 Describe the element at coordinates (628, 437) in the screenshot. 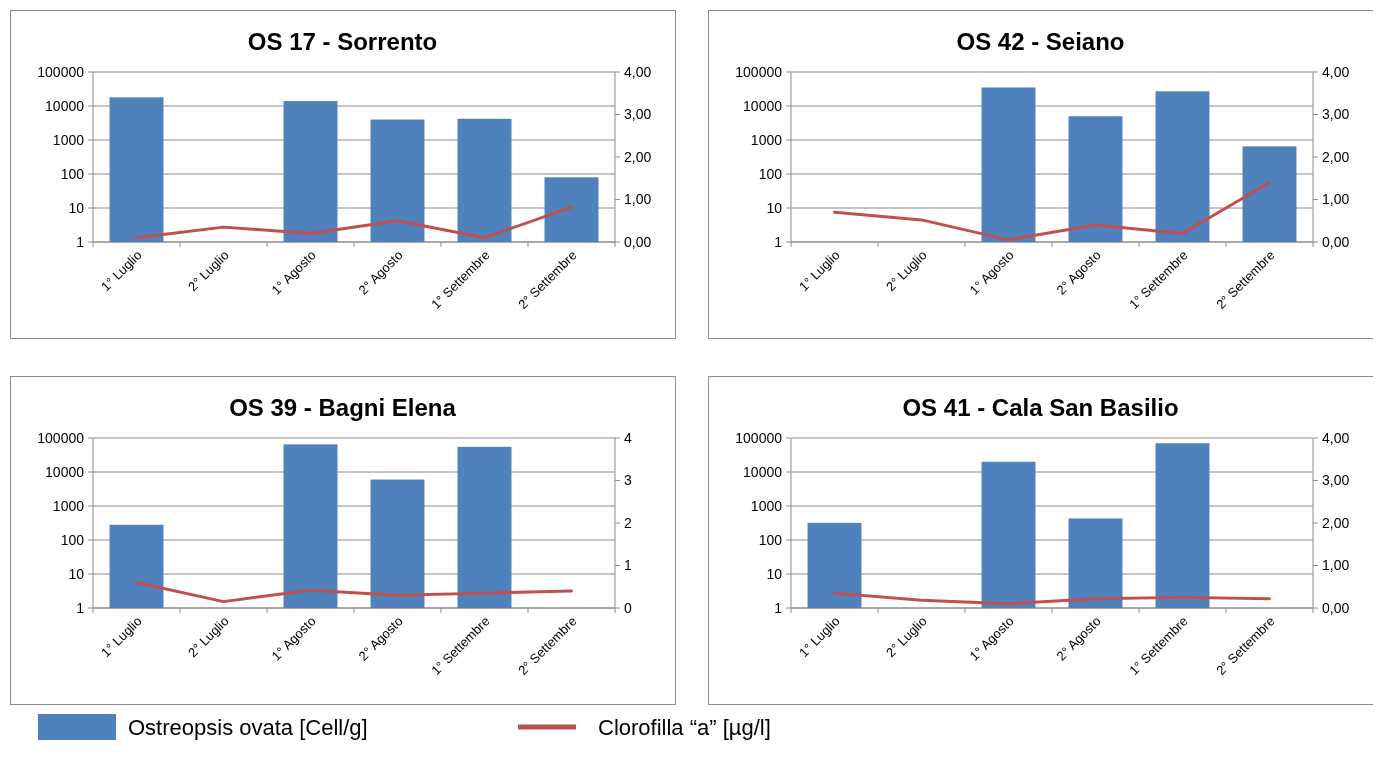

I see `y2-tick-label: 4` at that location.